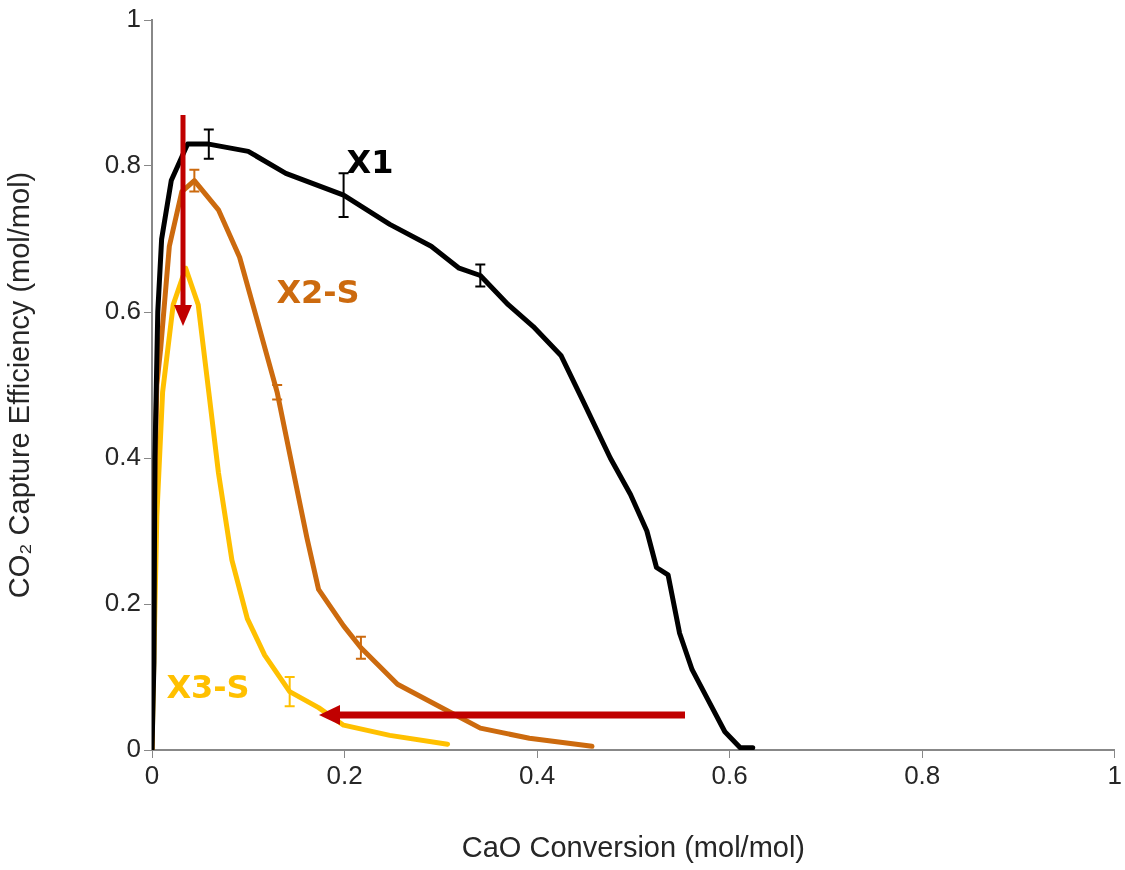 The height and width of the screenshot is (870, 1125). I want to click on x-tick-label: 0.2, so click(344, 774).